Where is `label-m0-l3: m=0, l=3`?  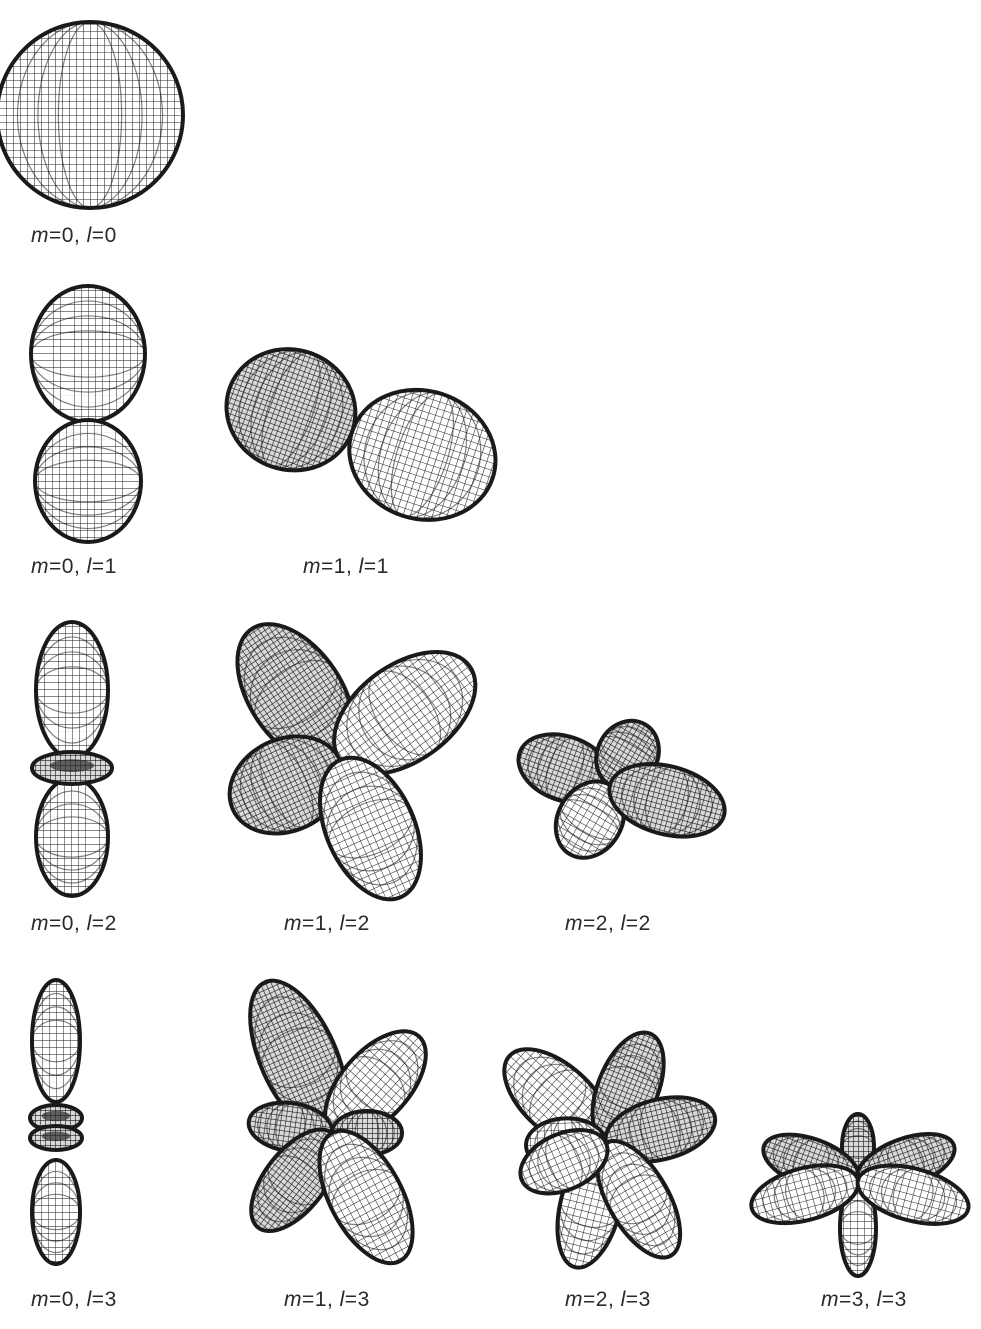
label-m0-l3: m=0, l=3 is located at coordinates (74, 1299).